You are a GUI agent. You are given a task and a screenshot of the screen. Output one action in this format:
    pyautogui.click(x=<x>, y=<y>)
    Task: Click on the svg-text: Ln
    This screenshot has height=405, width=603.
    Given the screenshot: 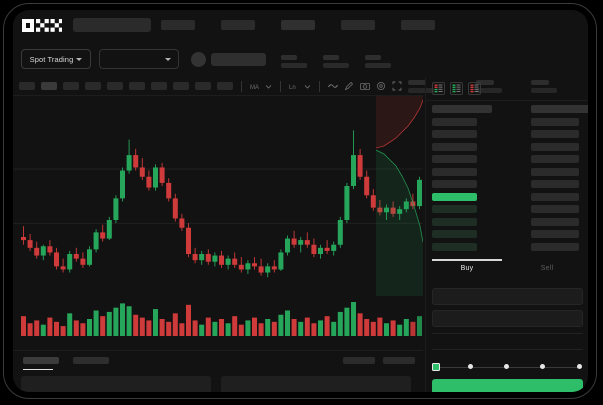 What is the action you would take?
    pyautogui.click(x=292, y=88)
    